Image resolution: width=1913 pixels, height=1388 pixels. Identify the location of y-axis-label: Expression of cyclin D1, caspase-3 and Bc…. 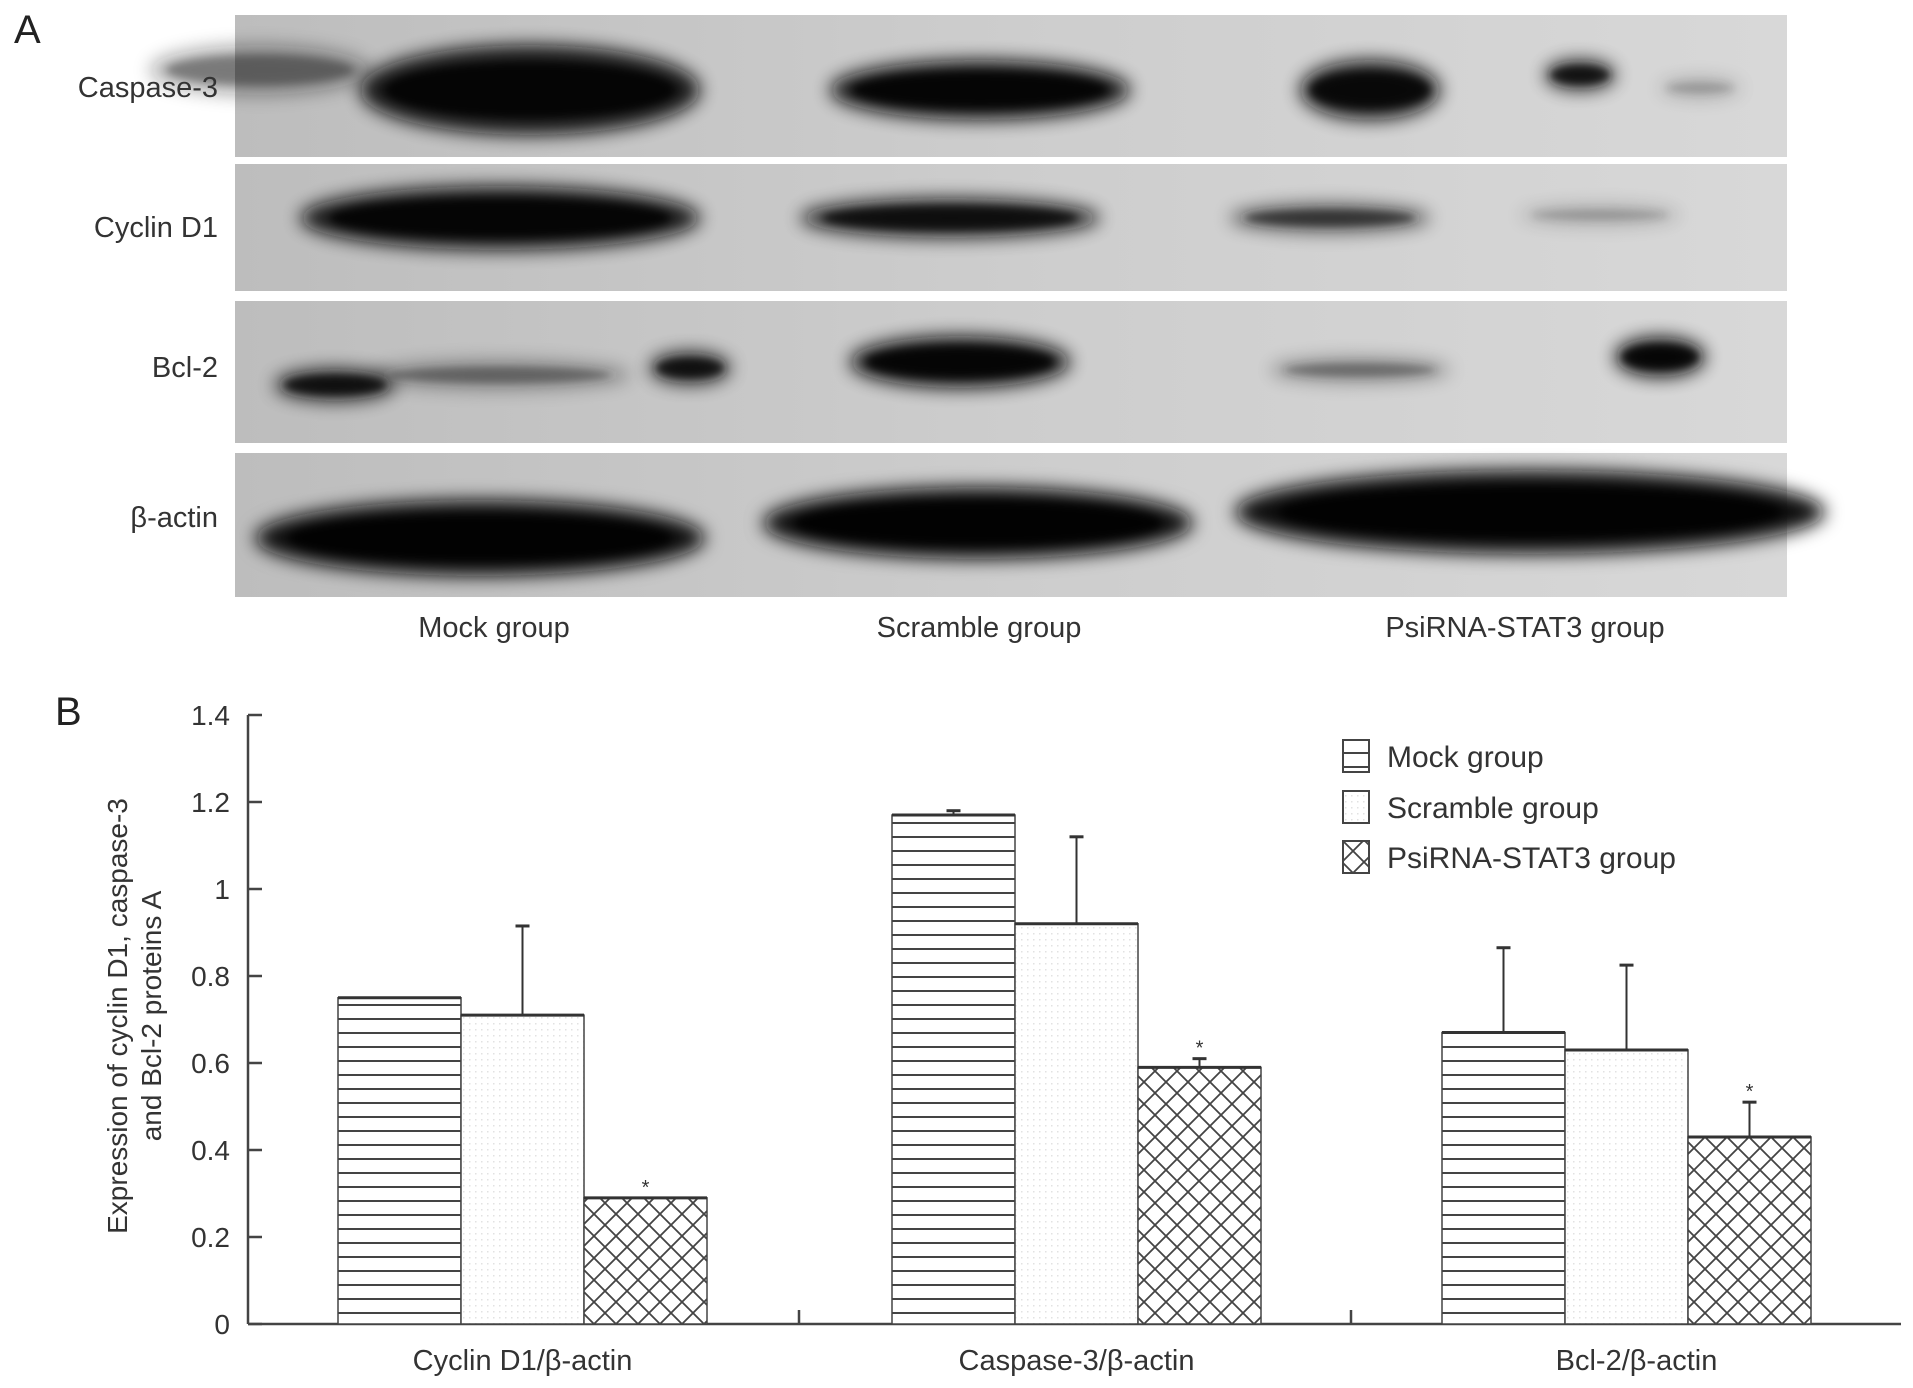
(134, 1016).